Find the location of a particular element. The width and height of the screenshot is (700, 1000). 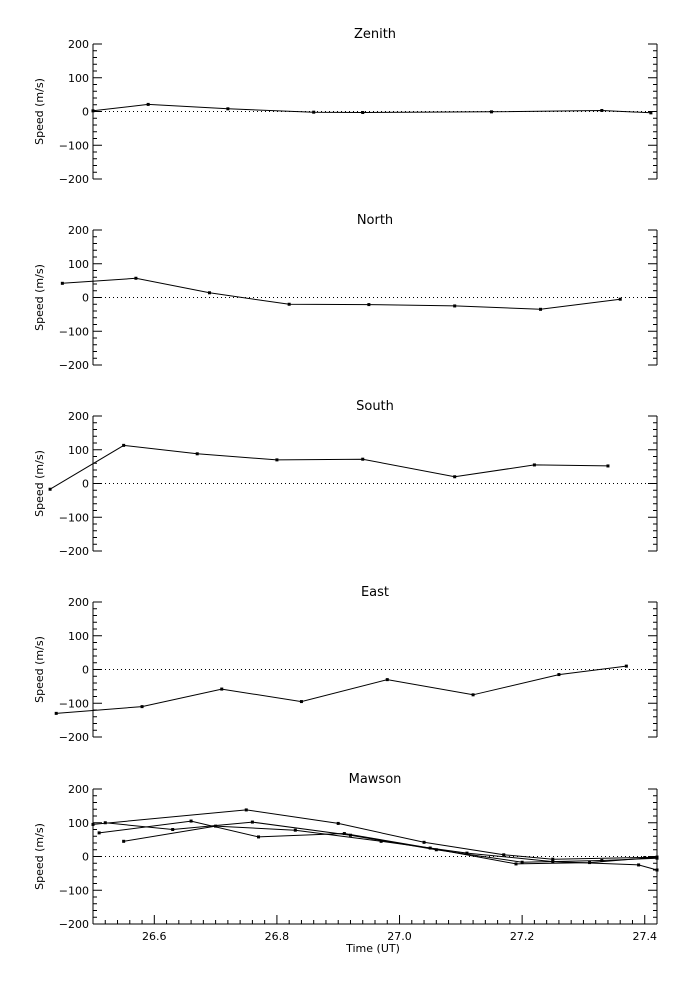

series-zenith is located at coordinates (372, 108).